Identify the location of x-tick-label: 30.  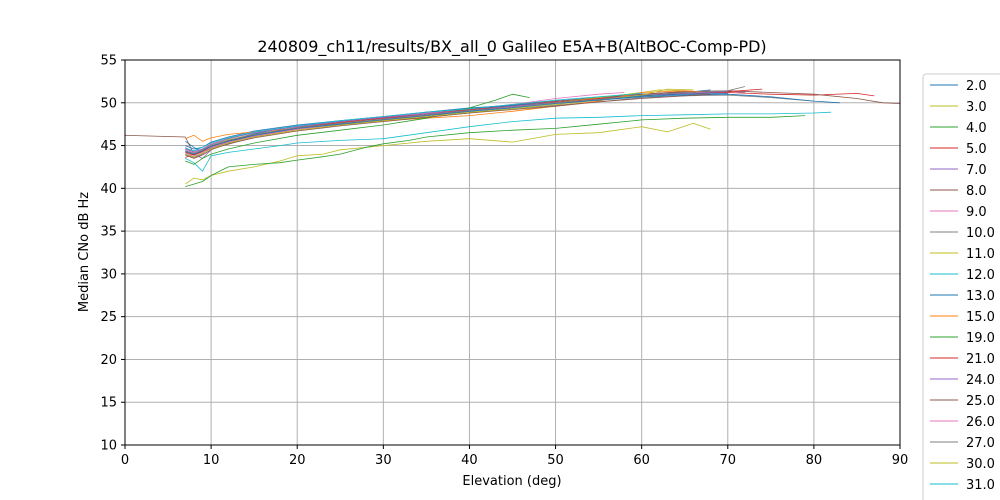
(383, 460).